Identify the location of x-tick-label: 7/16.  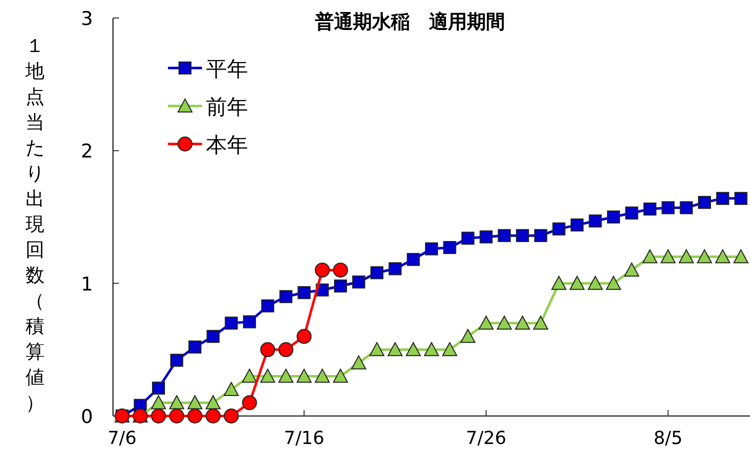
(304, 438).